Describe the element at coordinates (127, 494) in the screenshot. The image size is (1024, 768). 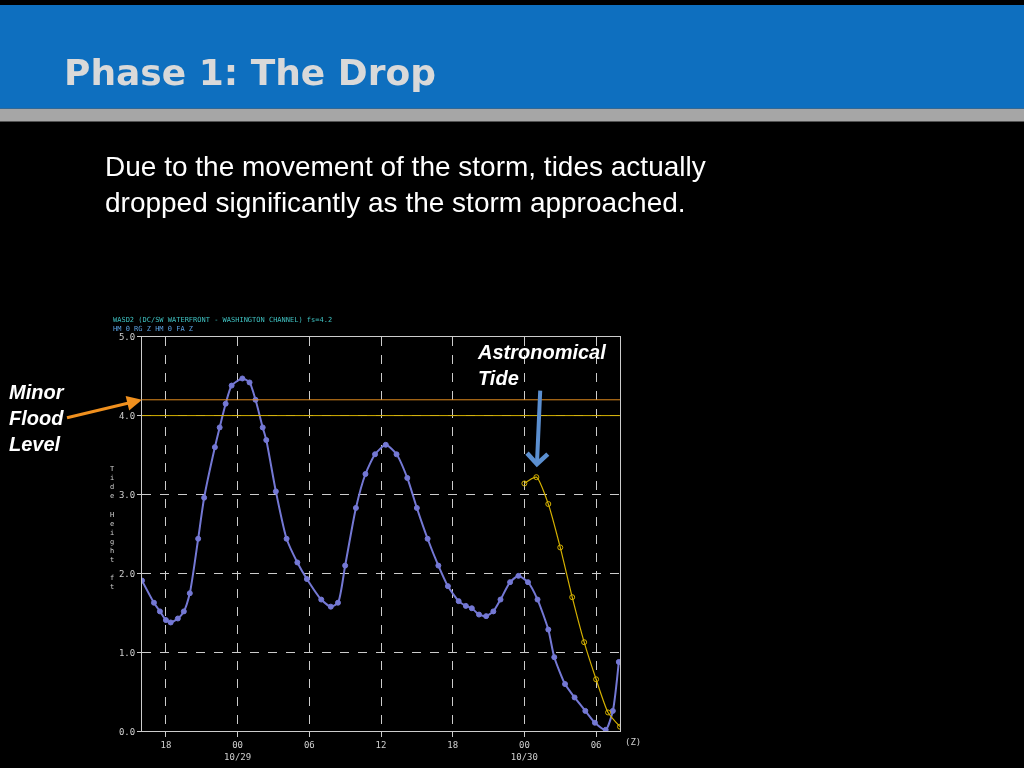
I see `y-tick-label: 3.0` at that location.